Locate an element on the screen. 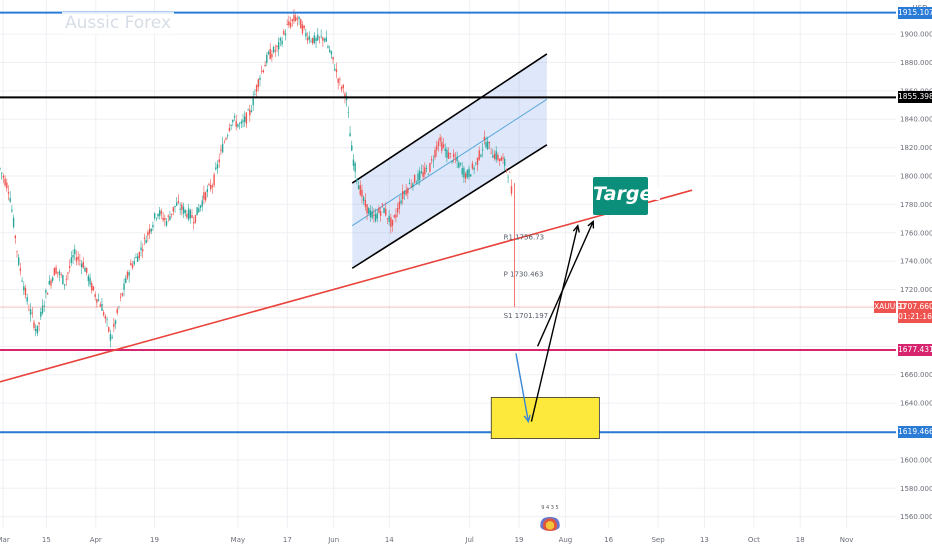 The width and height of the screenshot is (932, 550). time-axis-bg is located at coordinates (466, 539).